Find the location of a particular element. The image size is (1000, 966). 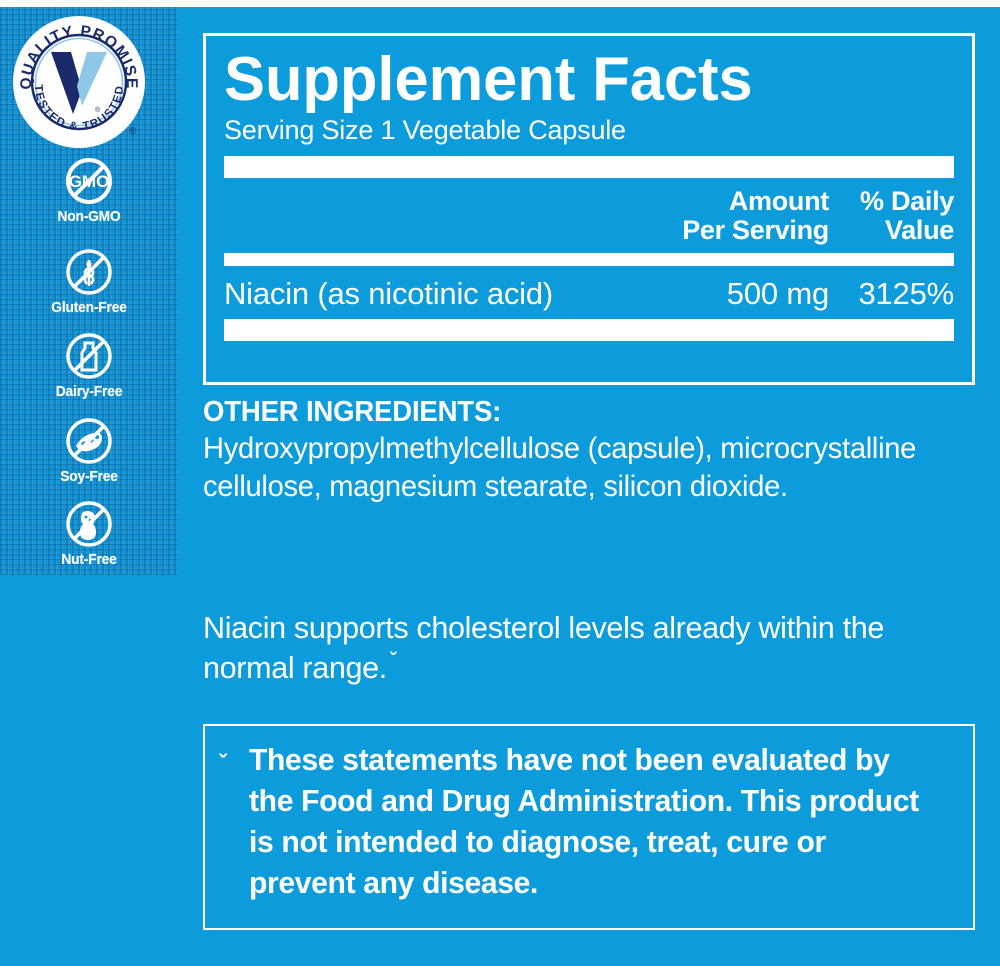

table-row: Niacin (as nicotinic acid) 500 mg 3125% is located at coordinates (589, 294).